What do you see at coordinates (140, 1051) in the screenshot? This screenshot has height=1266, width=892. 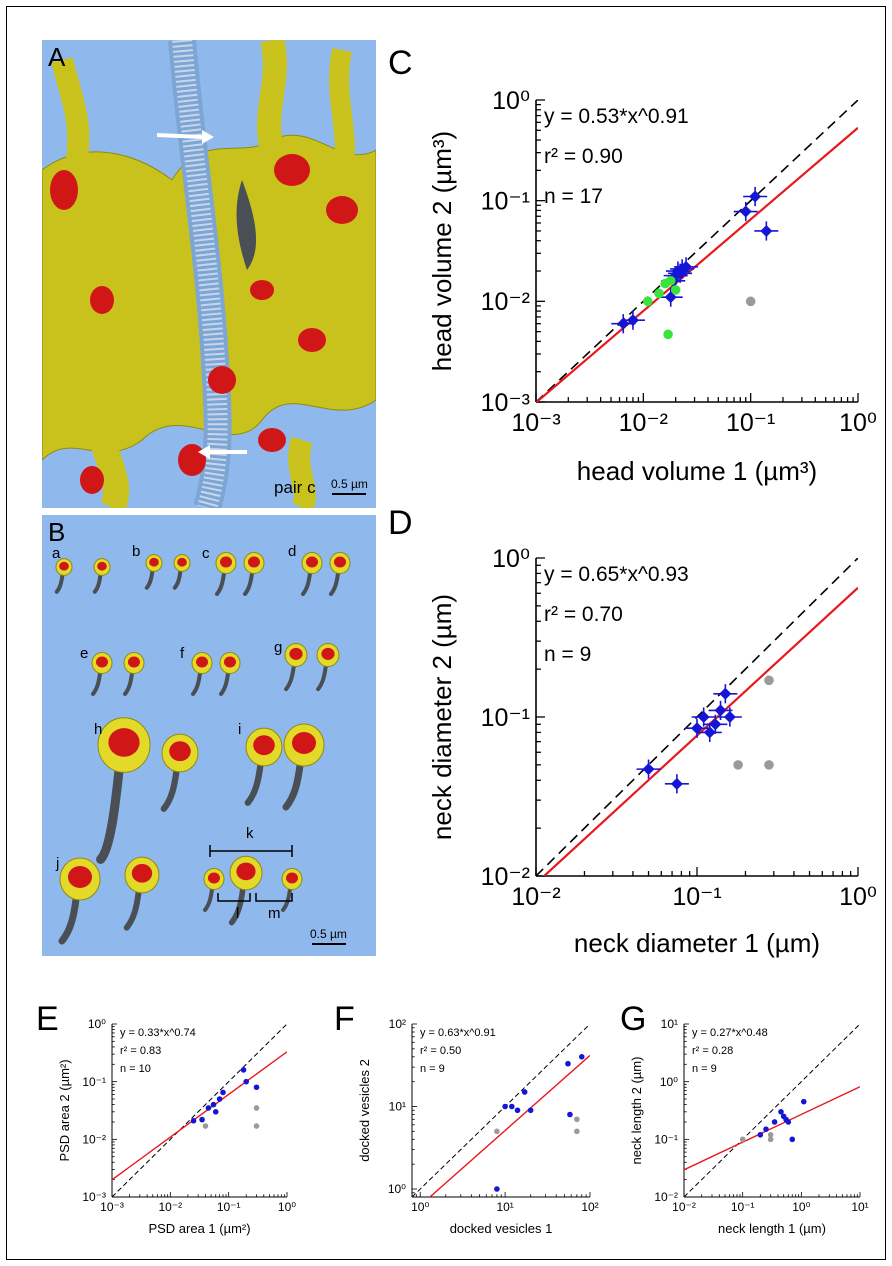 I see `fit-annotation: r² = 0.83` at bounding box center [140, 1051].